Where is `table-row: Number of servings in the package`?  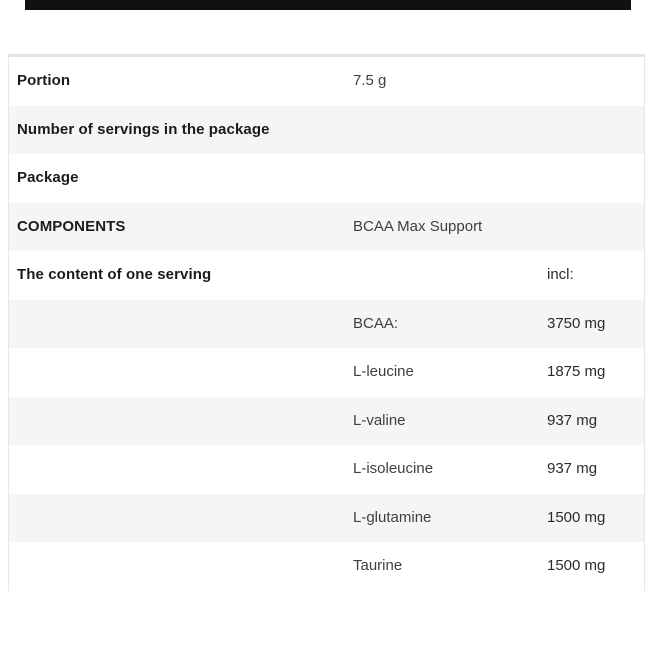
table-row: Number of servings in the package is located at coordinates (326, 129).